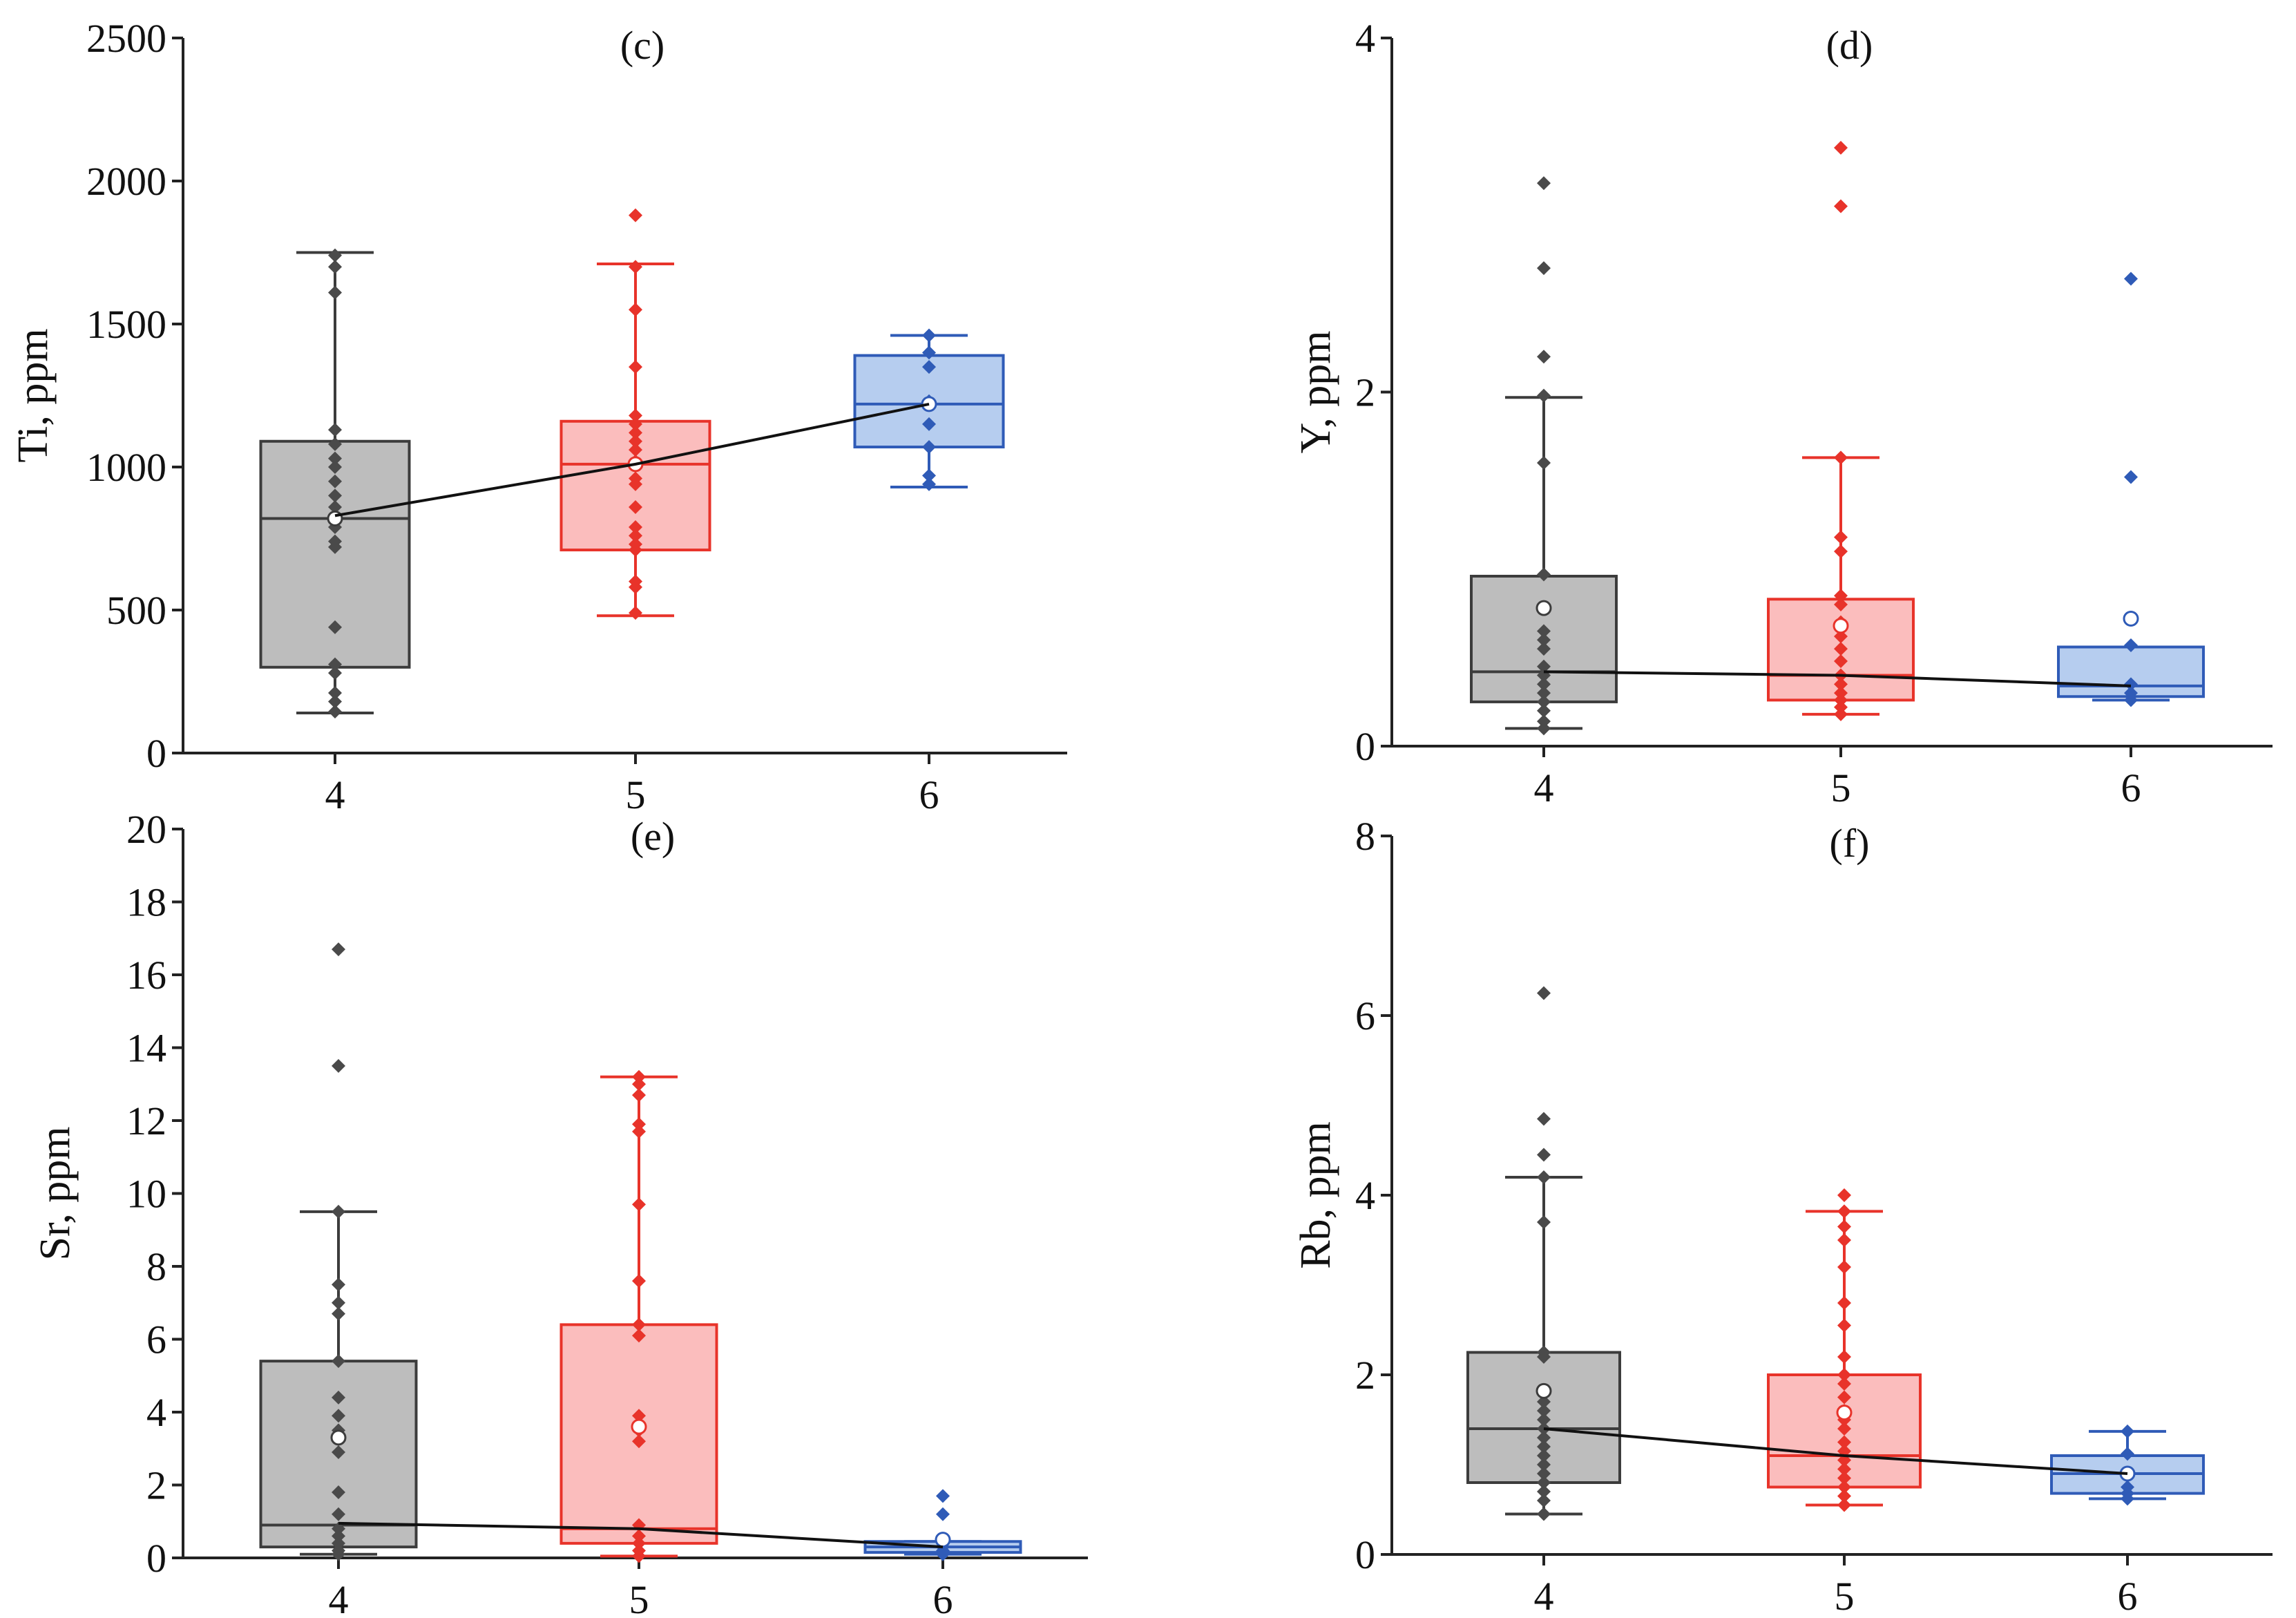  What do you see at coordinates (33, 395) in the screenshot?
I see `y-axis-label: Ti, ppm` at bounding box center [33, 395].